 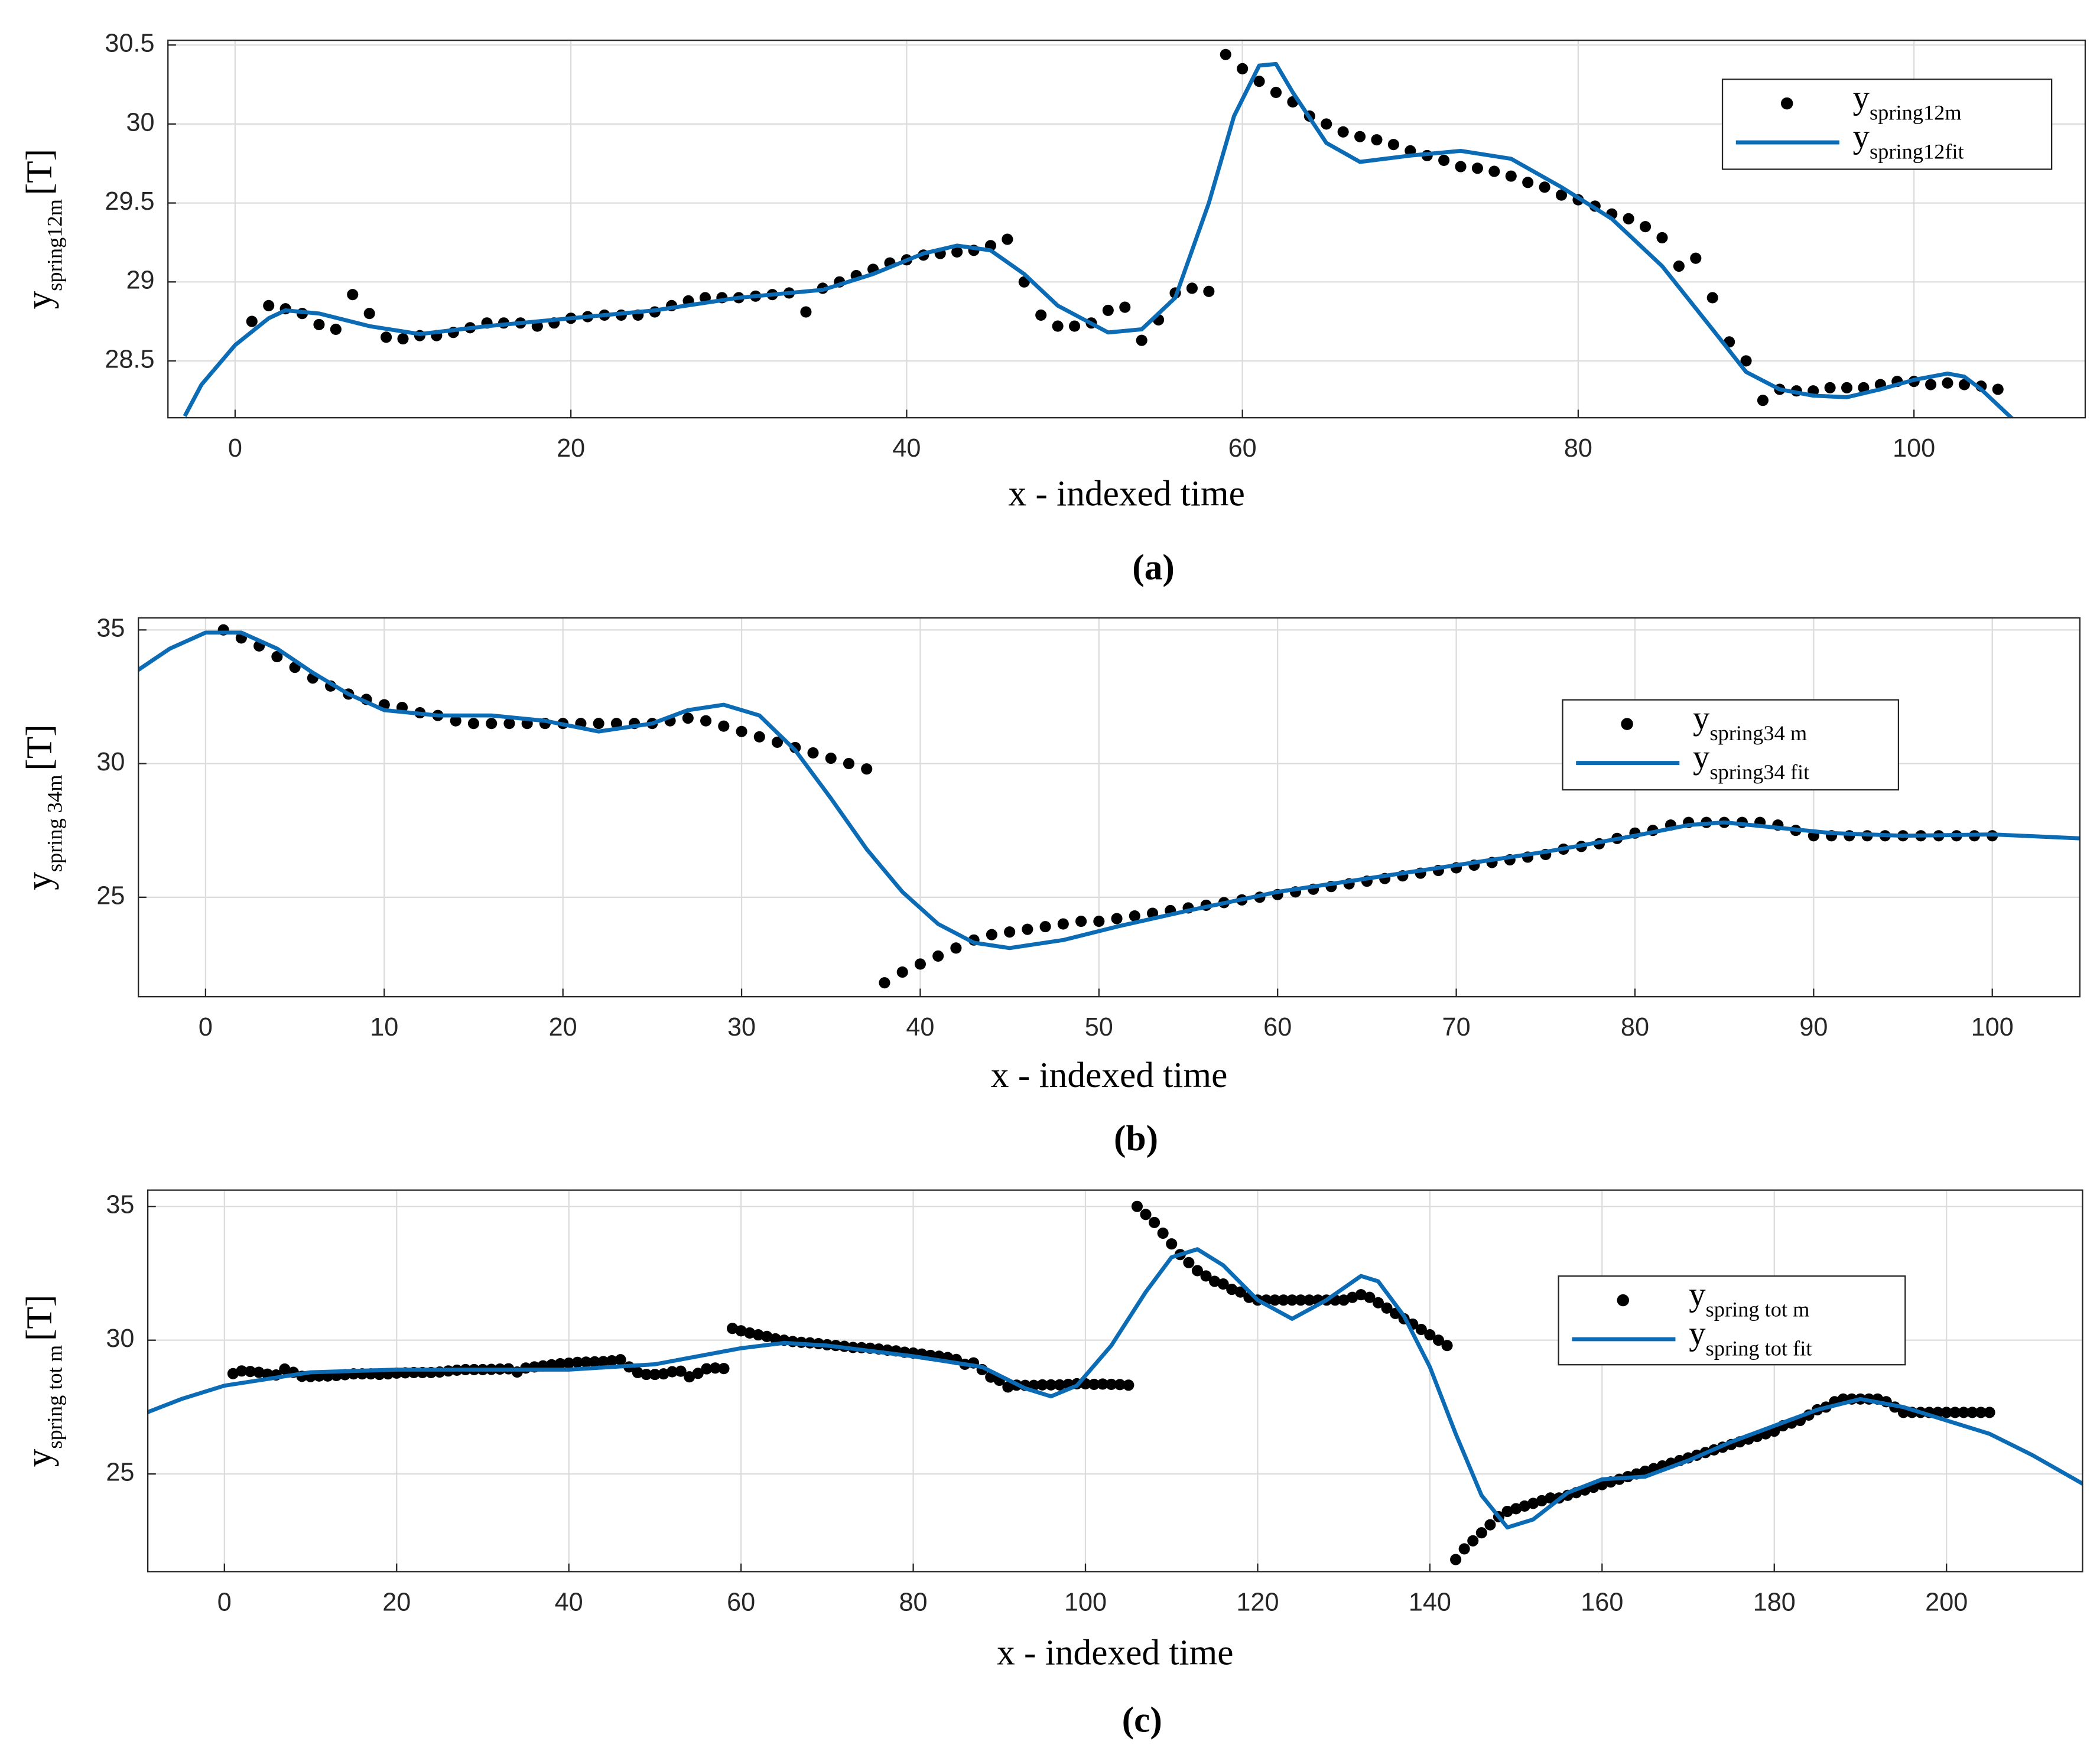 I want to click on legend-subscript: spring12fit, so click(x=1917, y=151).